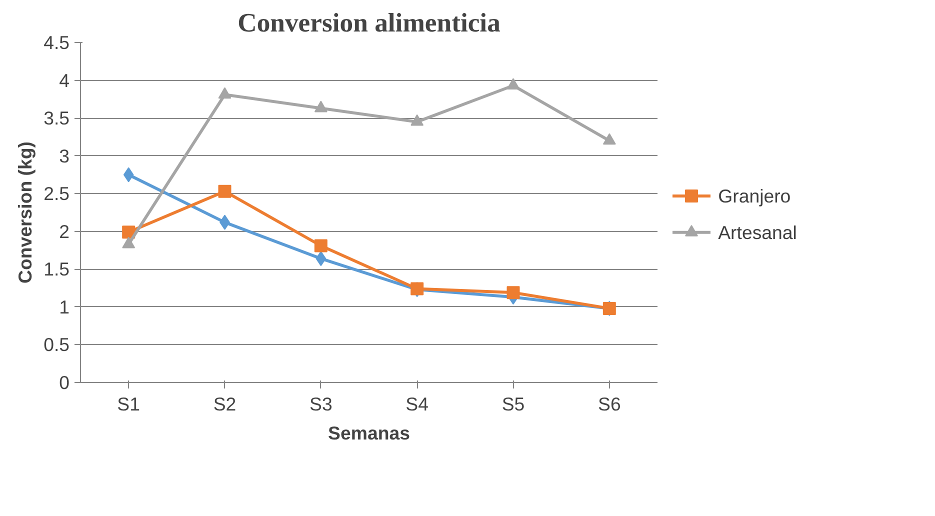  Describe the element at coordinates (57, 269) in the screenshot. I see `y-tick-label: 1.5` at that location.